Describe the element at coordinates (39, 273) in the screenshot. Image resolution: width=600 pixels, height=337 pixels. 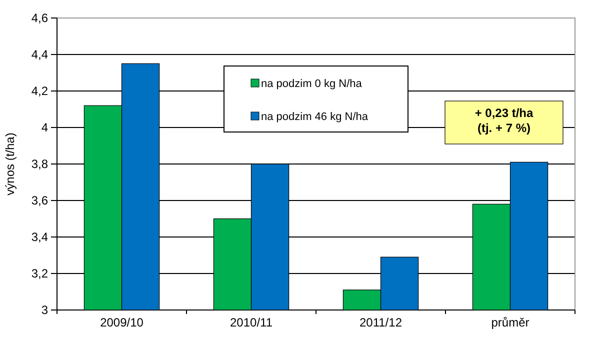
I see `y-tick-label: 3,2` at that location.